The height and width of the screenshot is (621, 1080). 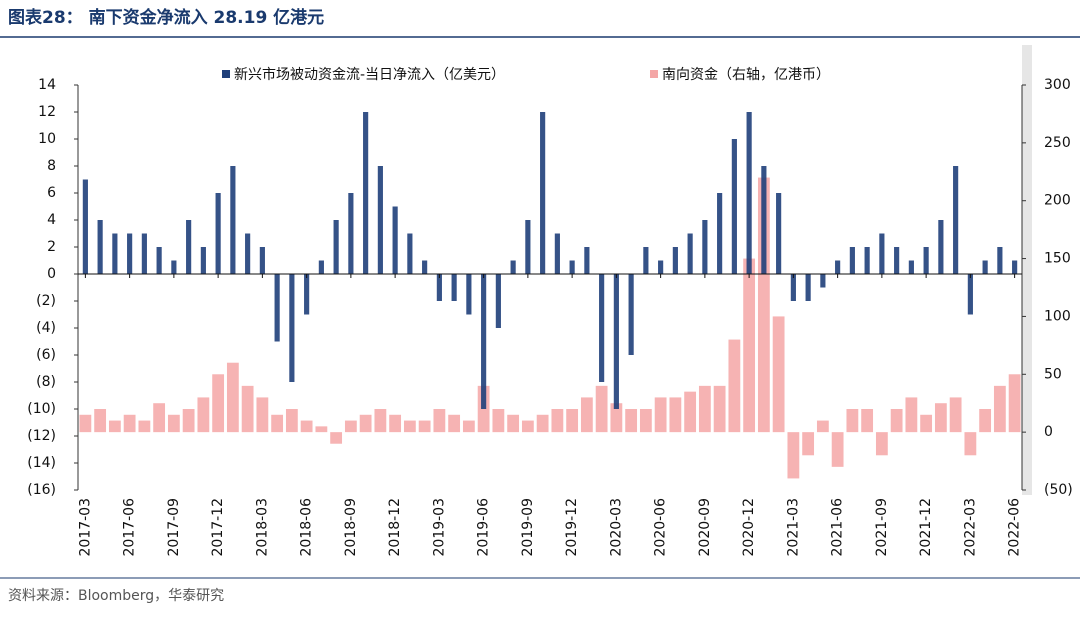 What do you see at coordinates (130, 527) in the screenshot?
I see `x-tick-label: 2017-06` at bounding box center [130, 527].